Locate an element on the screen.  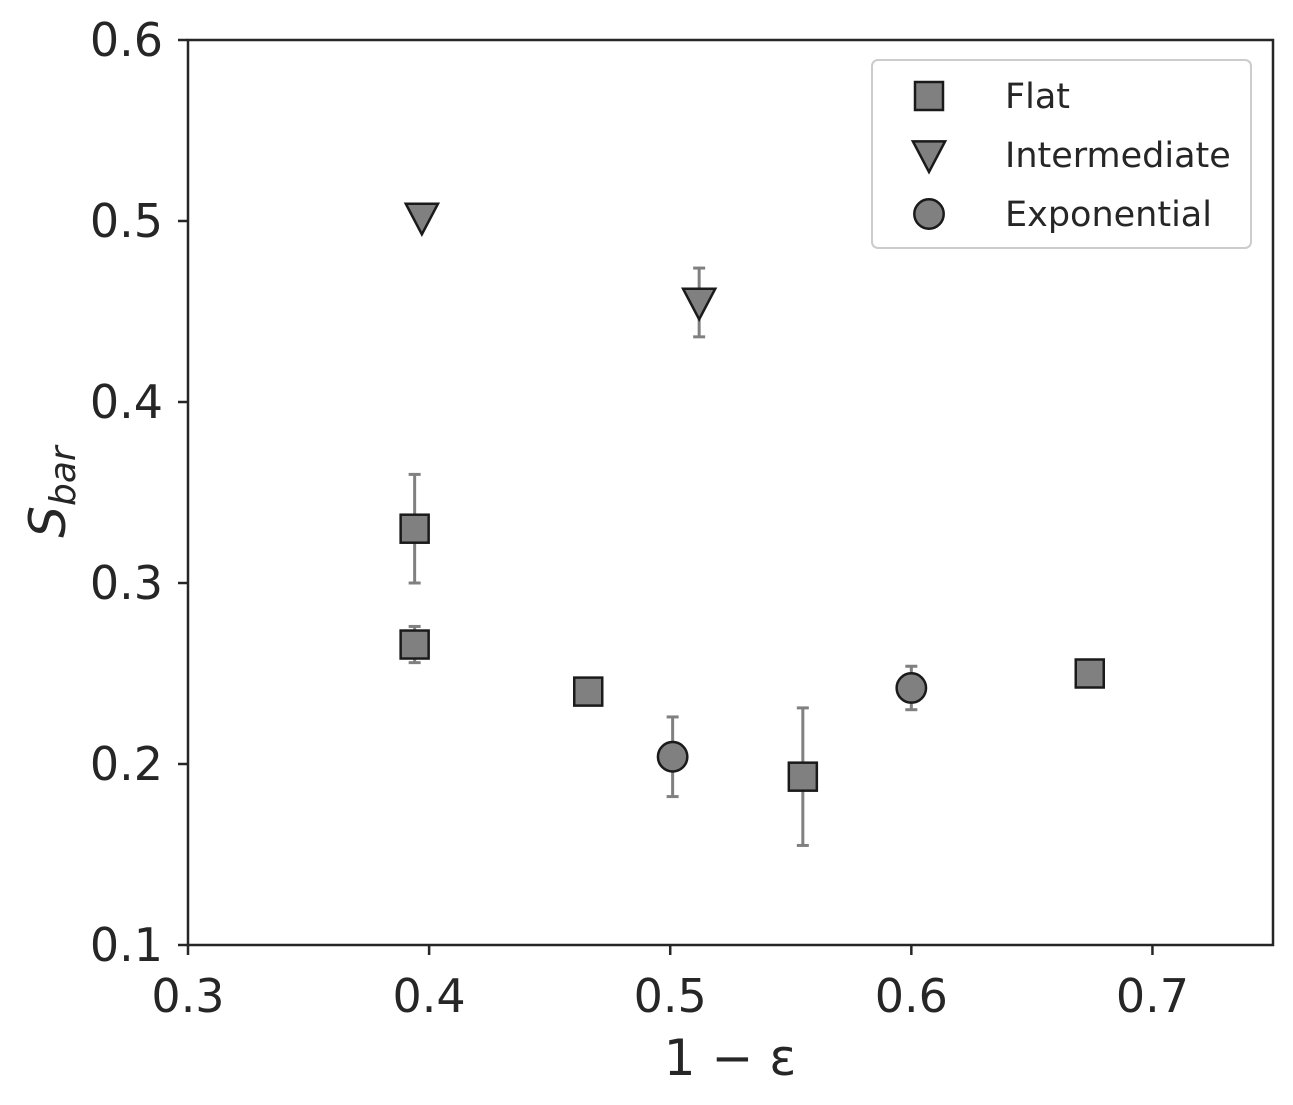
y-tick-label: 0.3 is located at coordinates (126, 583).